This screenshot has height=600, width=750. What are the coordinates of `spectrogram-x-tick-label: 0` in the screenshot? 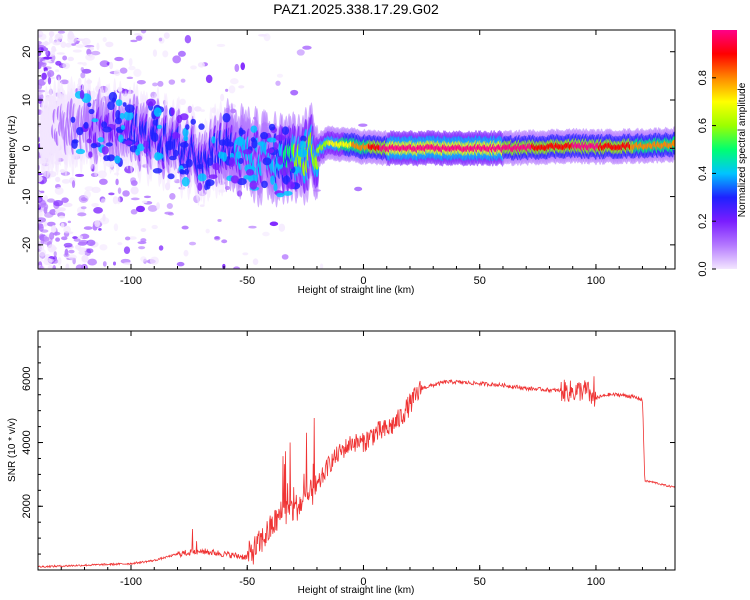 It's located at (363, 281).